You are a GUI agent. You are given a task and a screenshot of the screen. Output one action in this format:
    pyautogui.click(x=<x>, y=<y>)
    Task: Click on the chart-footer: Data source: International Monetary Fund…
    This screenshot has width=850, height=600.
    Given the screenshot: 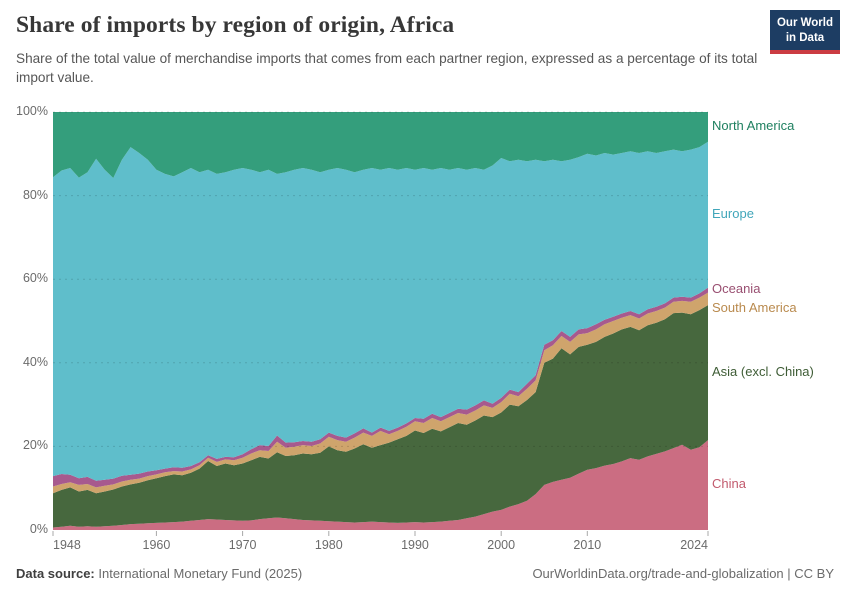 What is the action you would take?
    pyautogui.click(x=425, y=573)
    